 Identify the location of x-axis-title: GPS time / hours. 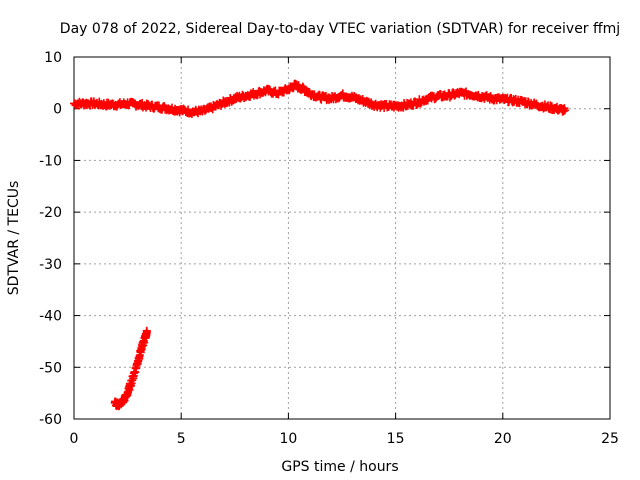
(339, 467).